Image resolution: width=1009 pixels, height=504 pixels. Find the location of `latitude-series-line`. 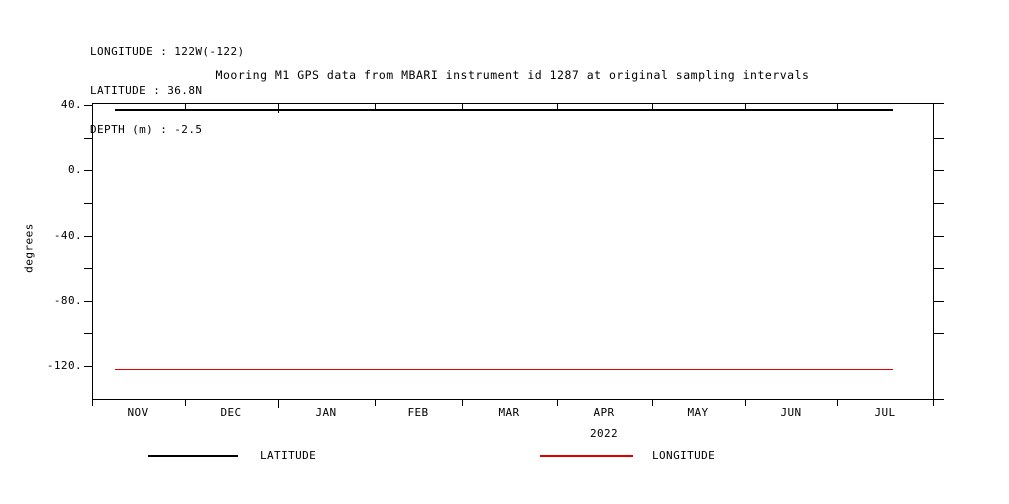

latitude-series-line is located at coordinates (504, 110).